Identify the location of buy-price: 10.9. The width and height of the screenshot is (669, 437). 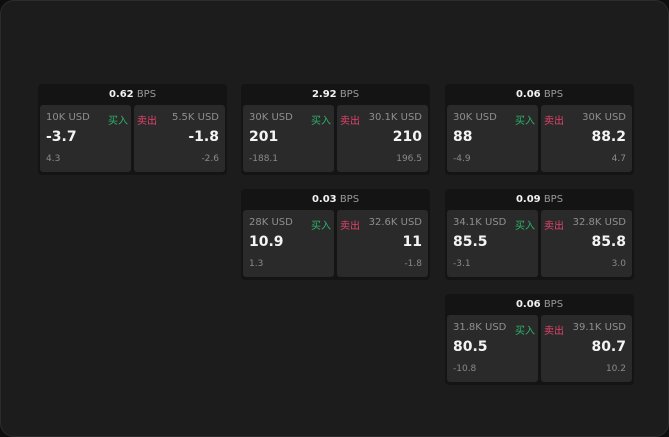
(266, 242).